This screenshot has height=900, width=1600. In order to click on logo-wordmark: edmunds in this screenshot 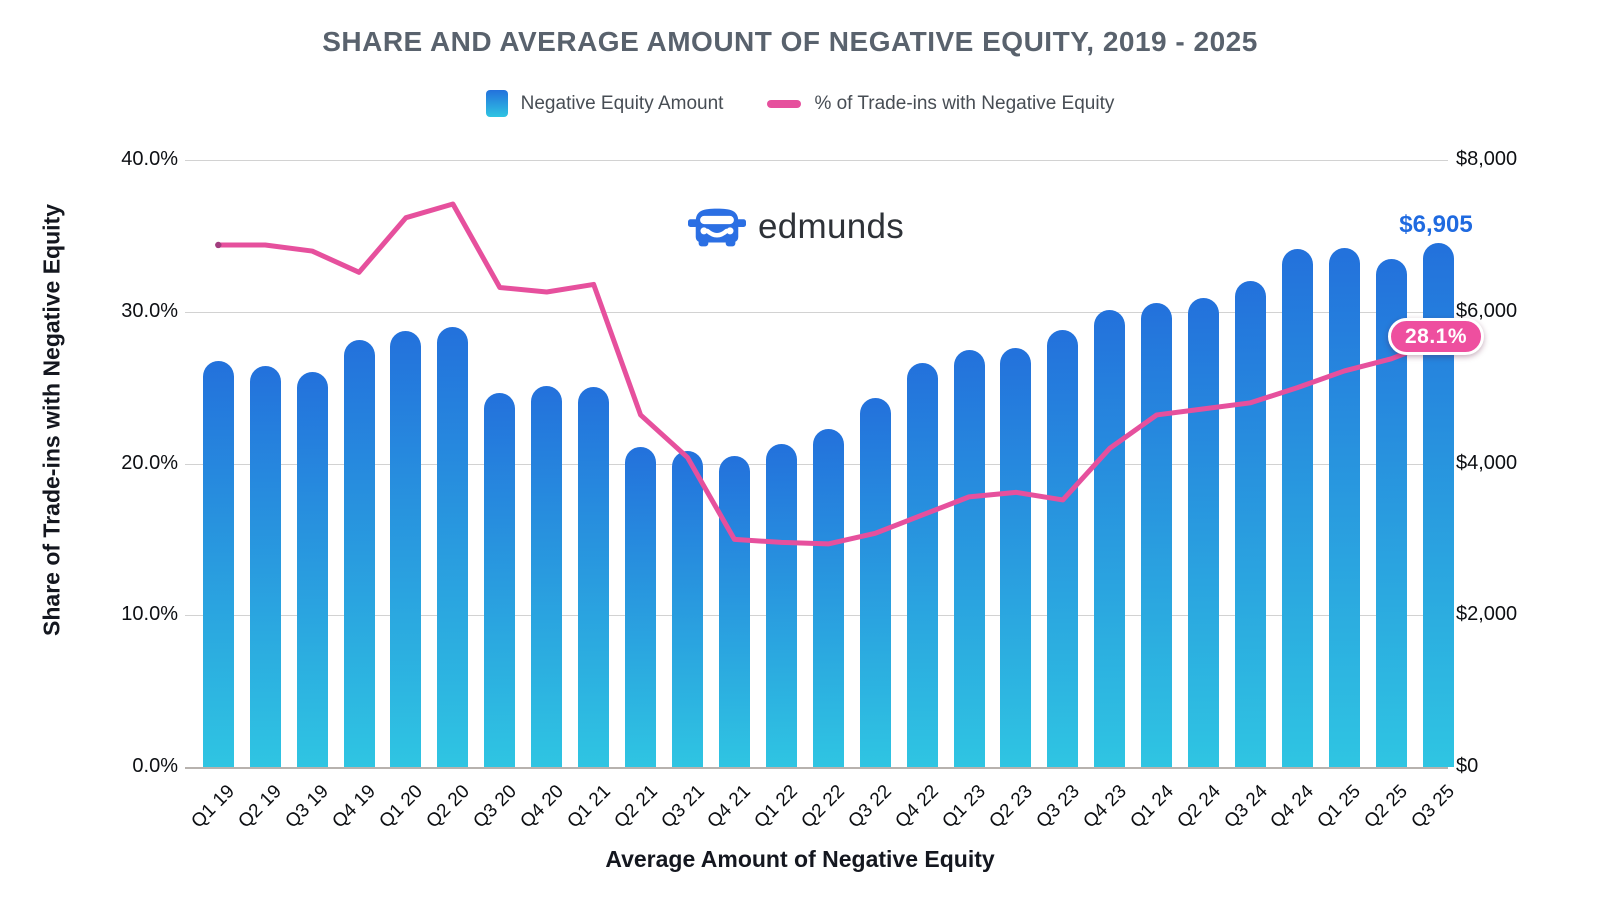, I will do `click(831, 226)`.